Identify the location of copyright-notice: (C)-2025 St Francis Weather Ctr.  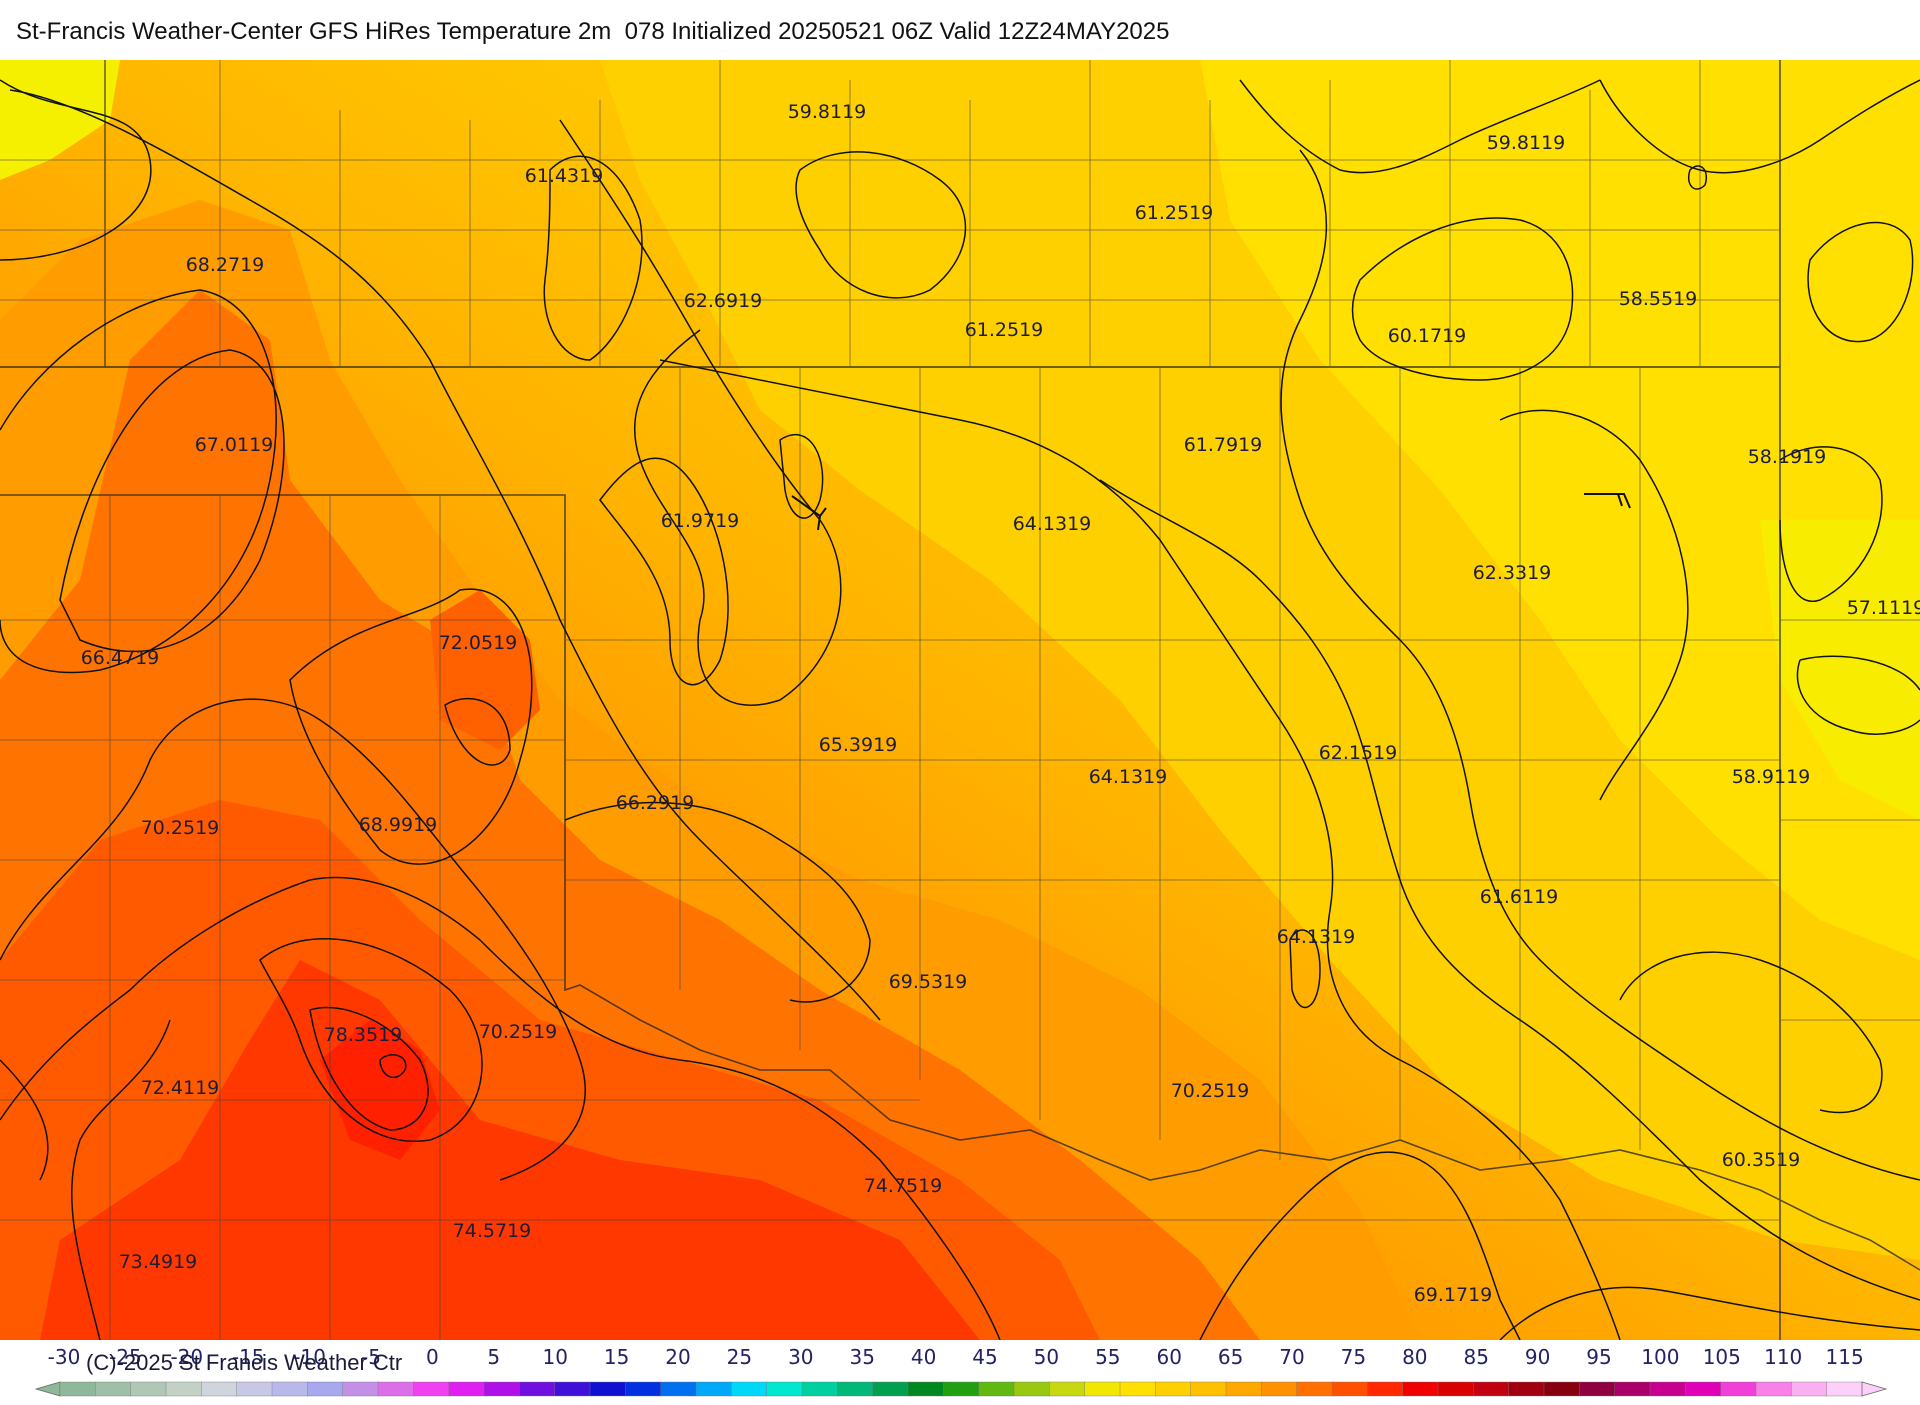
(244, 1362).